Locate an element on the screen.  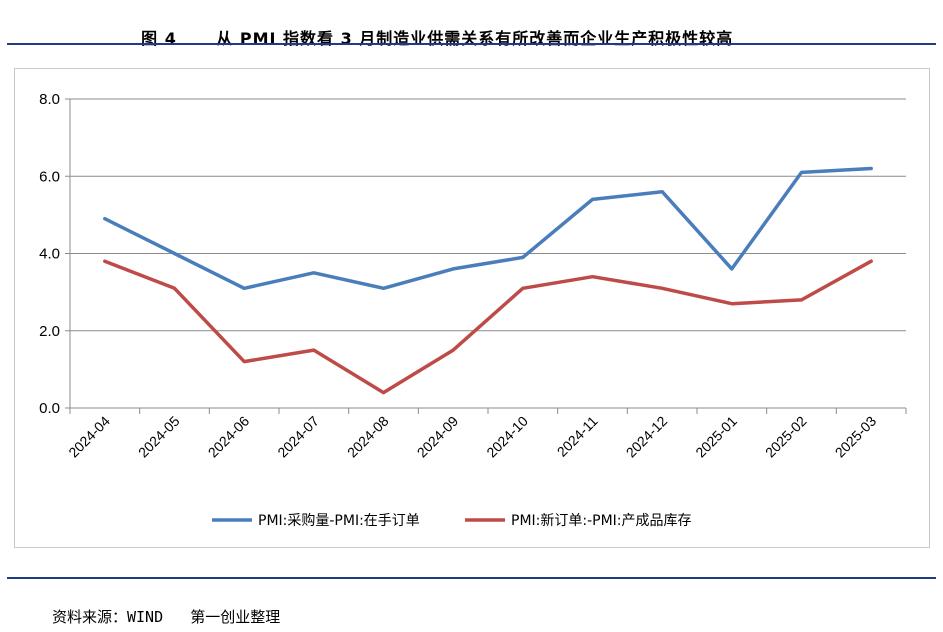
x-tick-label: 2024-04 is located at coordinates (89, 437).